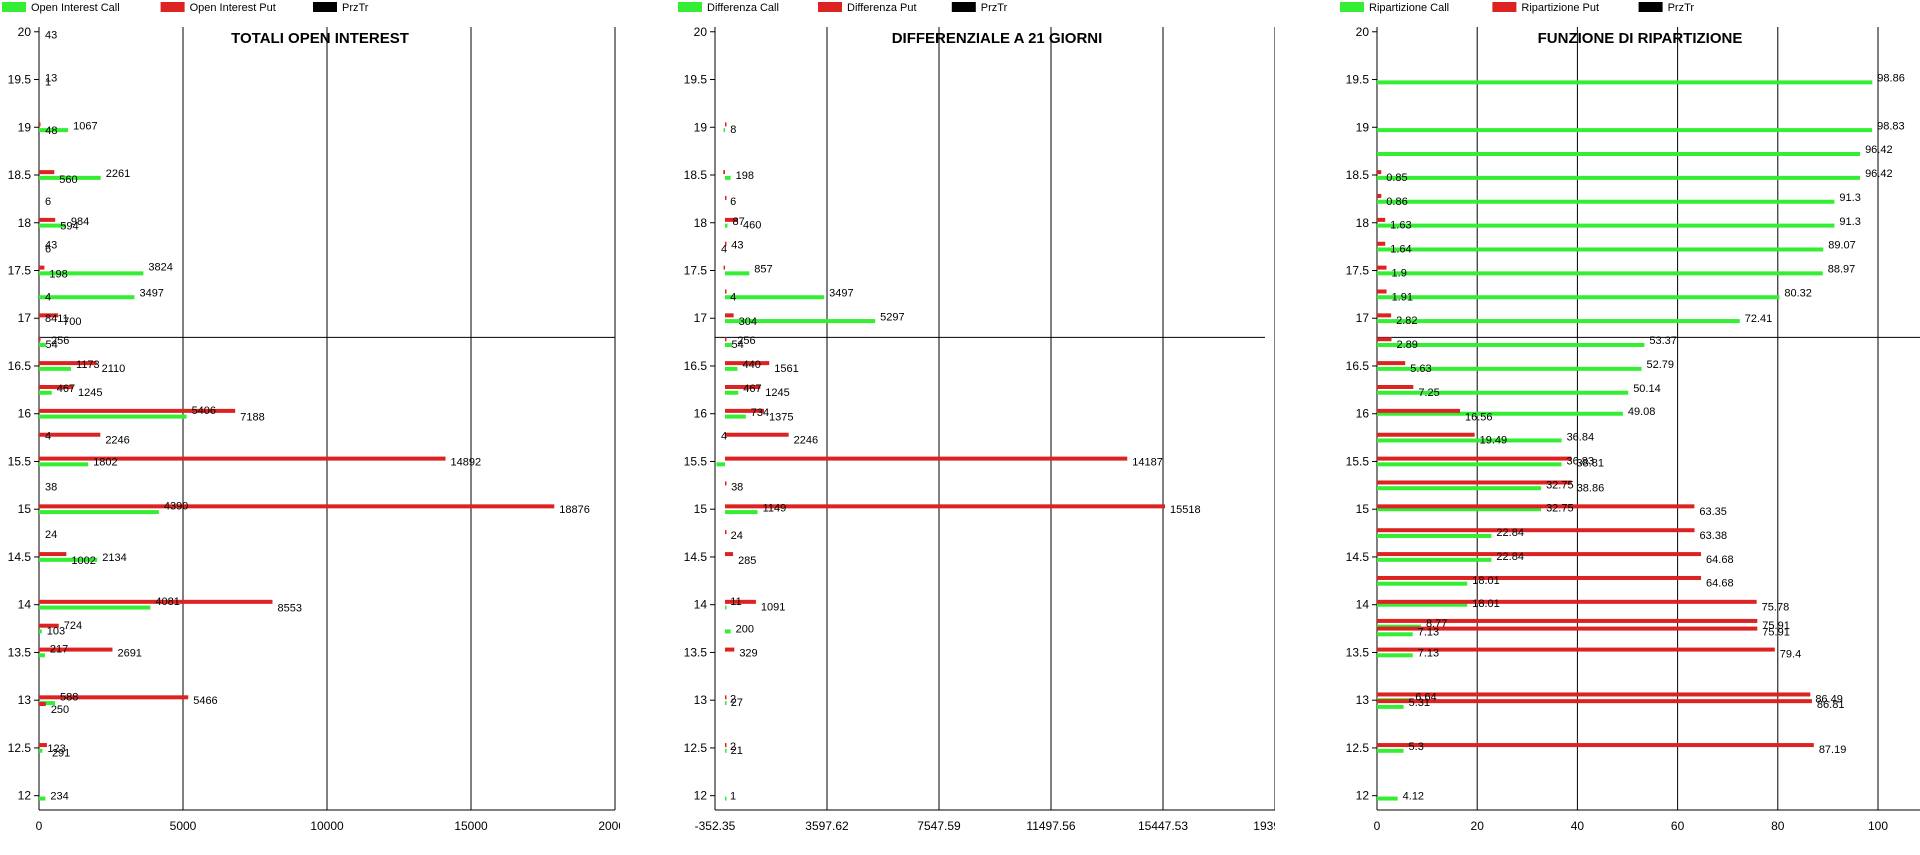 The image size is (1920, 855). Describe the element at coordinates (1778, 826) in the screenshot. I see `x-tick-label: 80` at that location.